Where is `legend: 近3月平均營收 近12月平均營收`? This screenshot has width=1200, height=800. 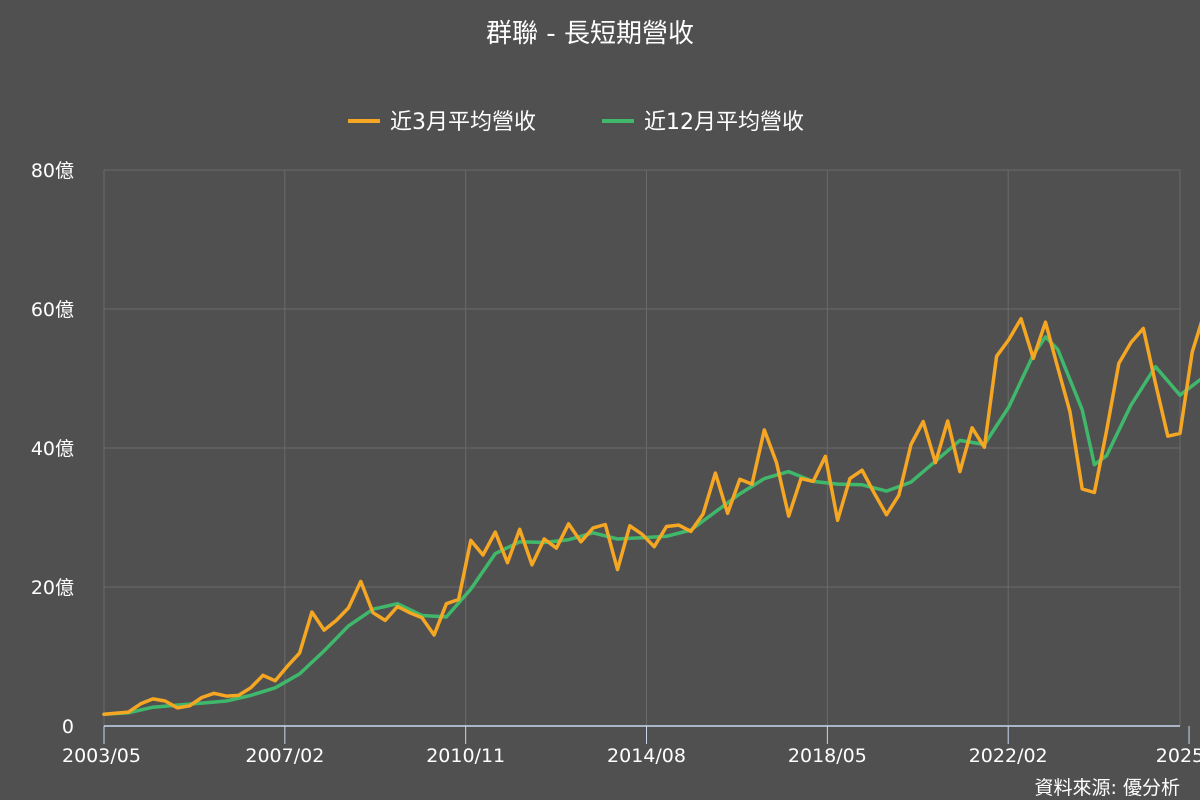 legend: 近3月平均營收 近12月平均營收 is located at coordinates (576, 122).